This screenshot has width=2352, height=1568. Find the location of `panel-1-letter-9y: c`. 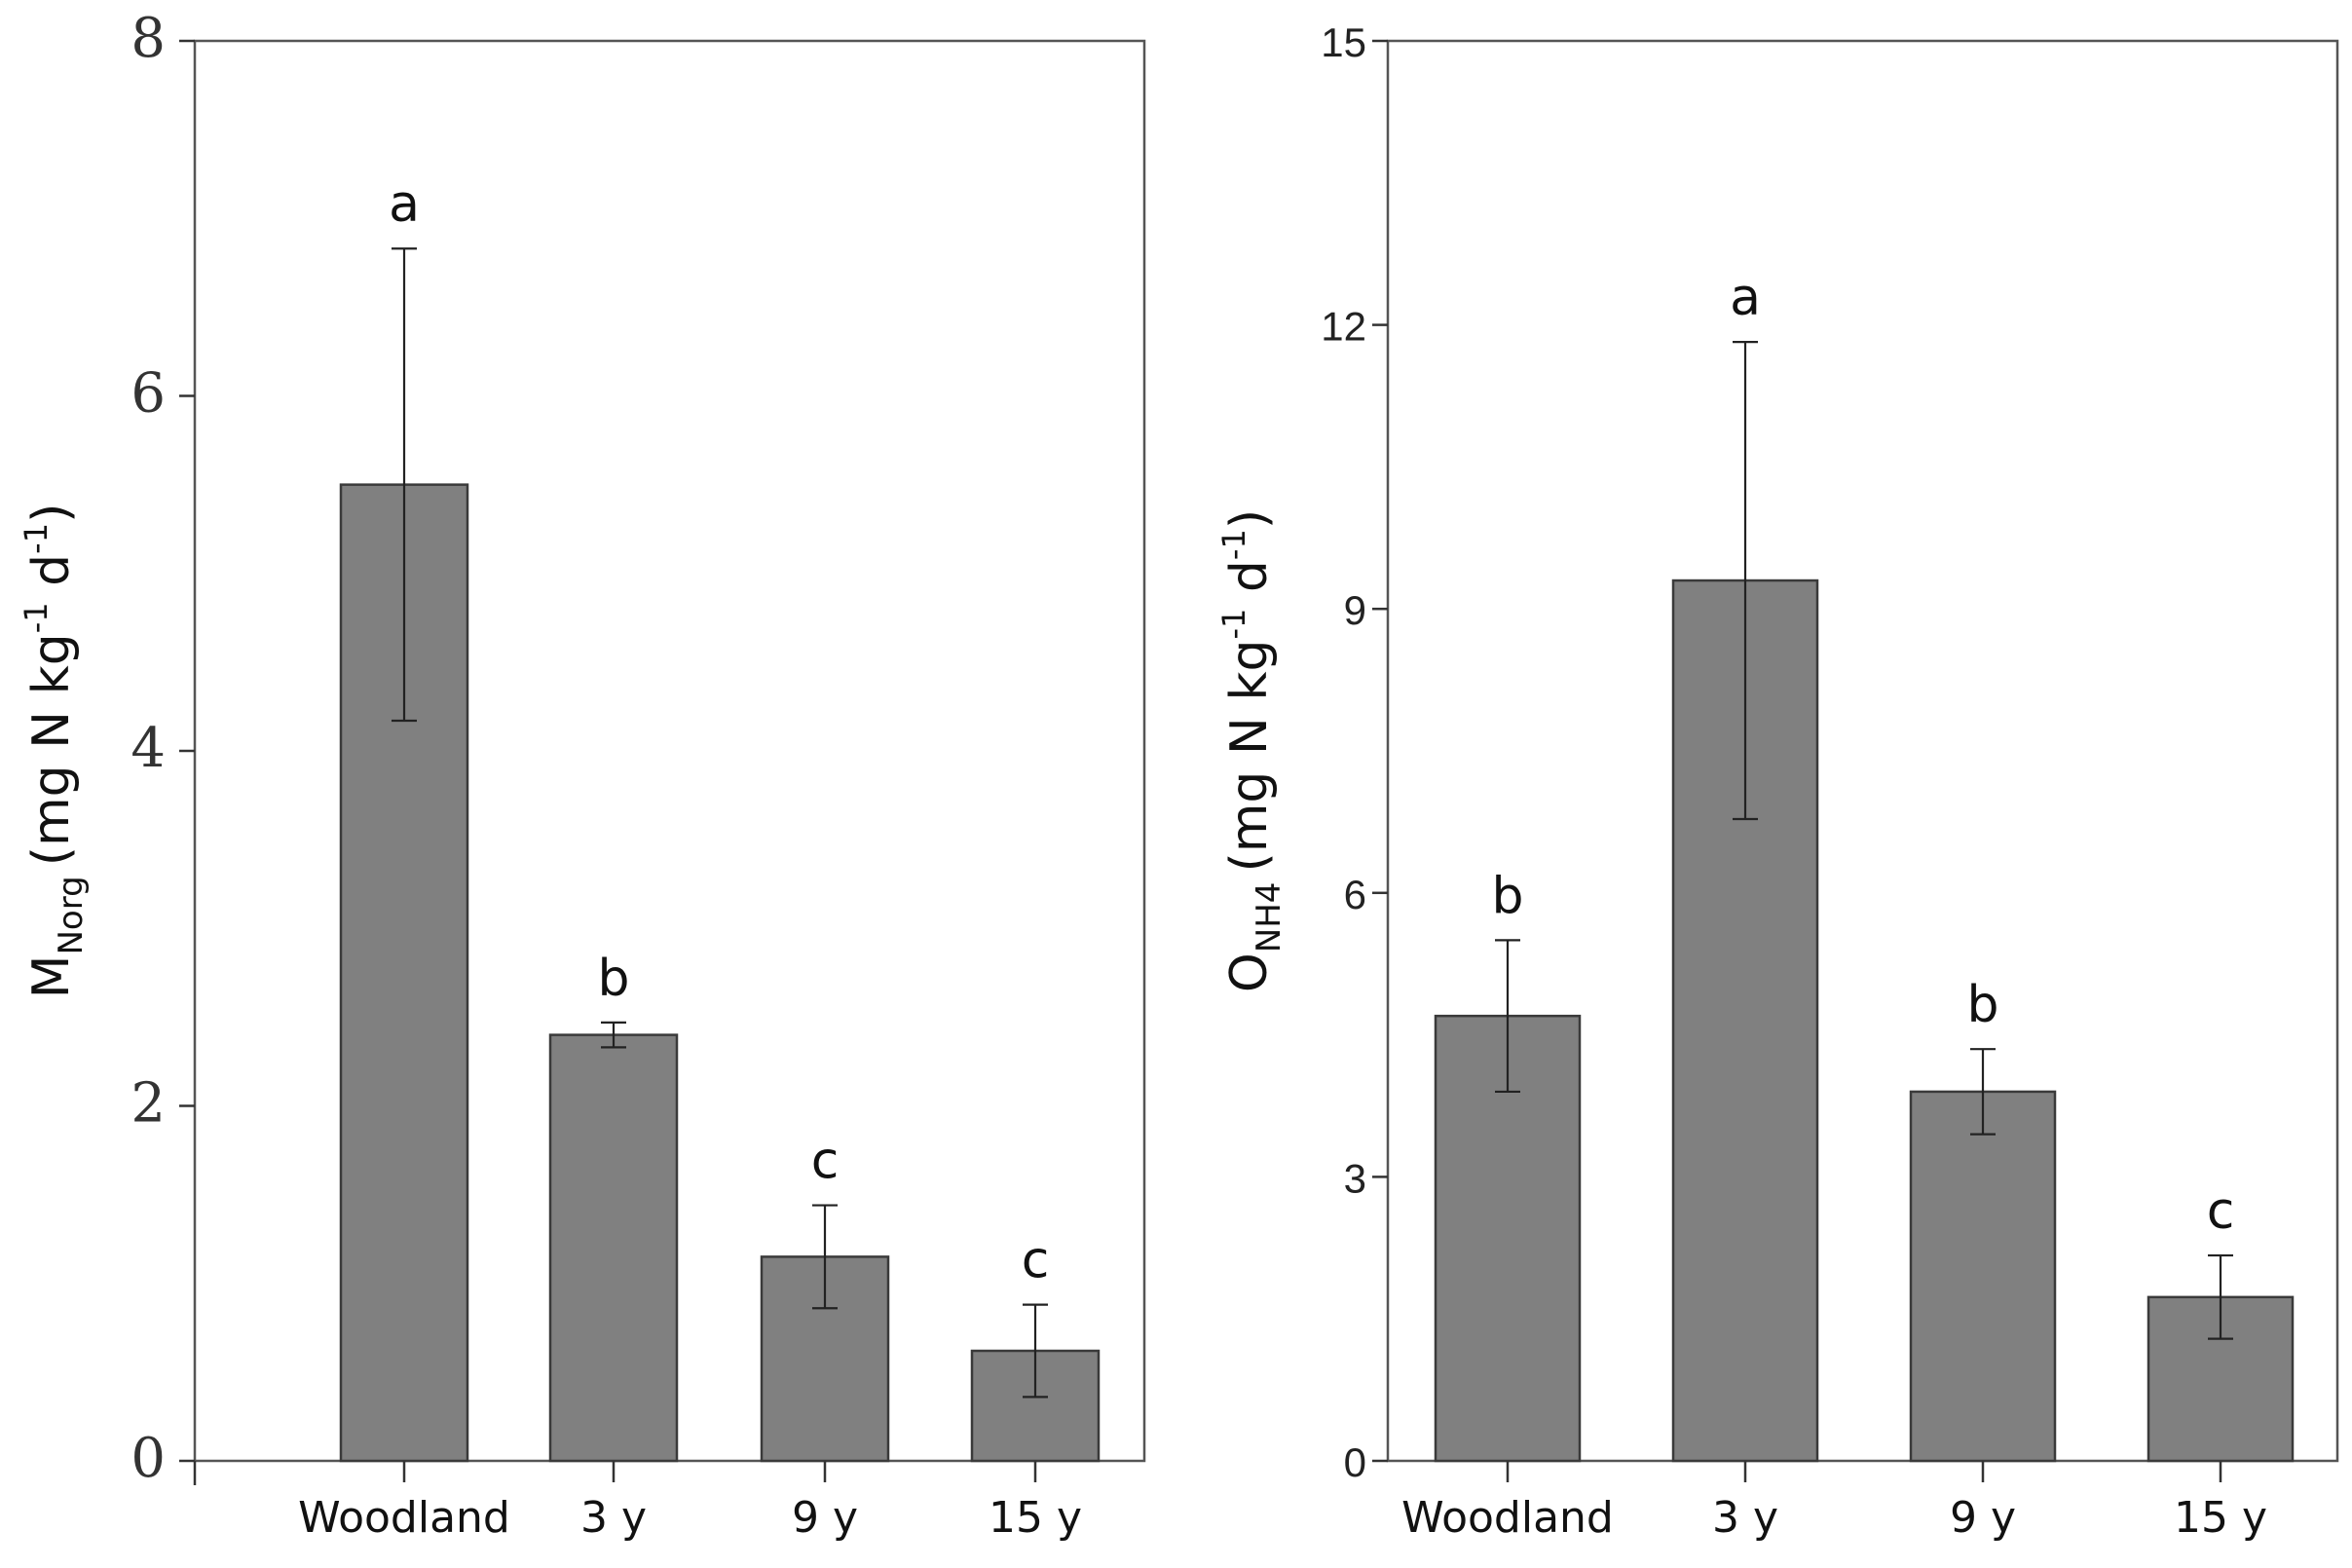

panel-1-letter-9y: c is located at coordinates (825, 1162).